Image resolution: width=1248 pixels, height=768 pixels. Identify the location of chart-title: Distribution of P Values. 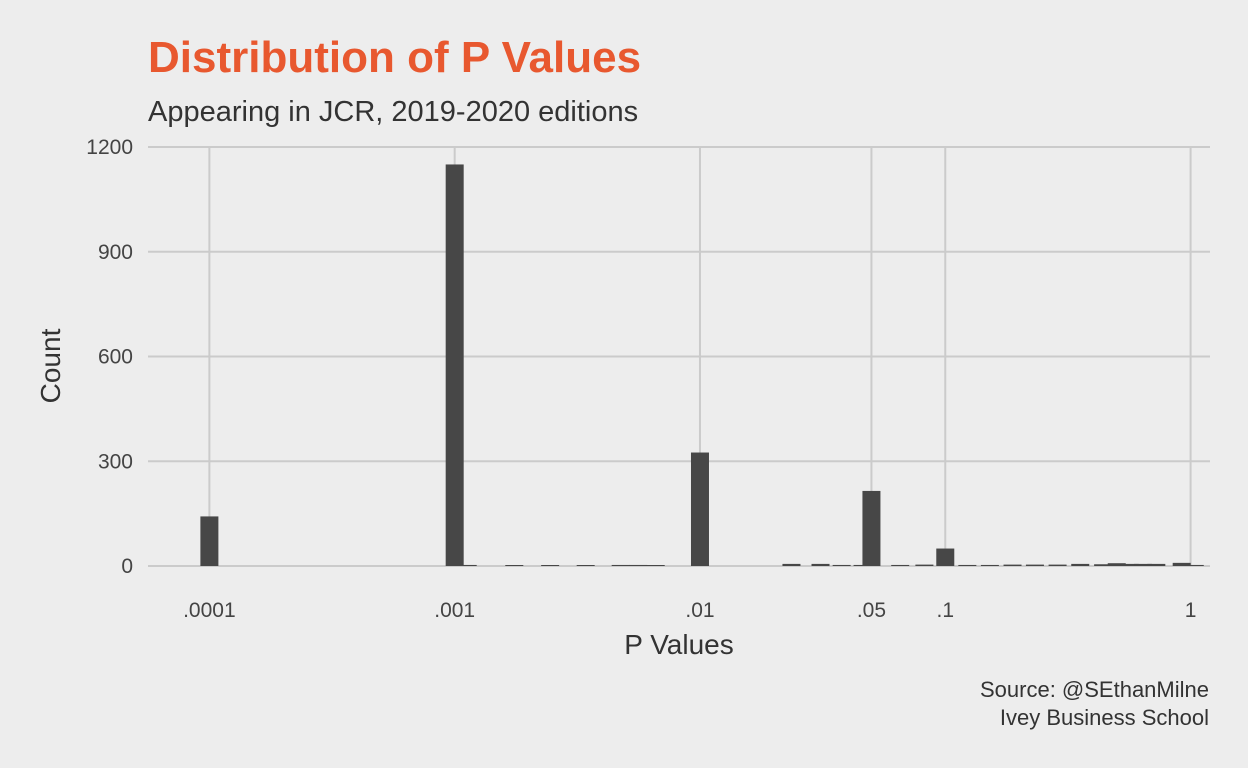
(395, 57).